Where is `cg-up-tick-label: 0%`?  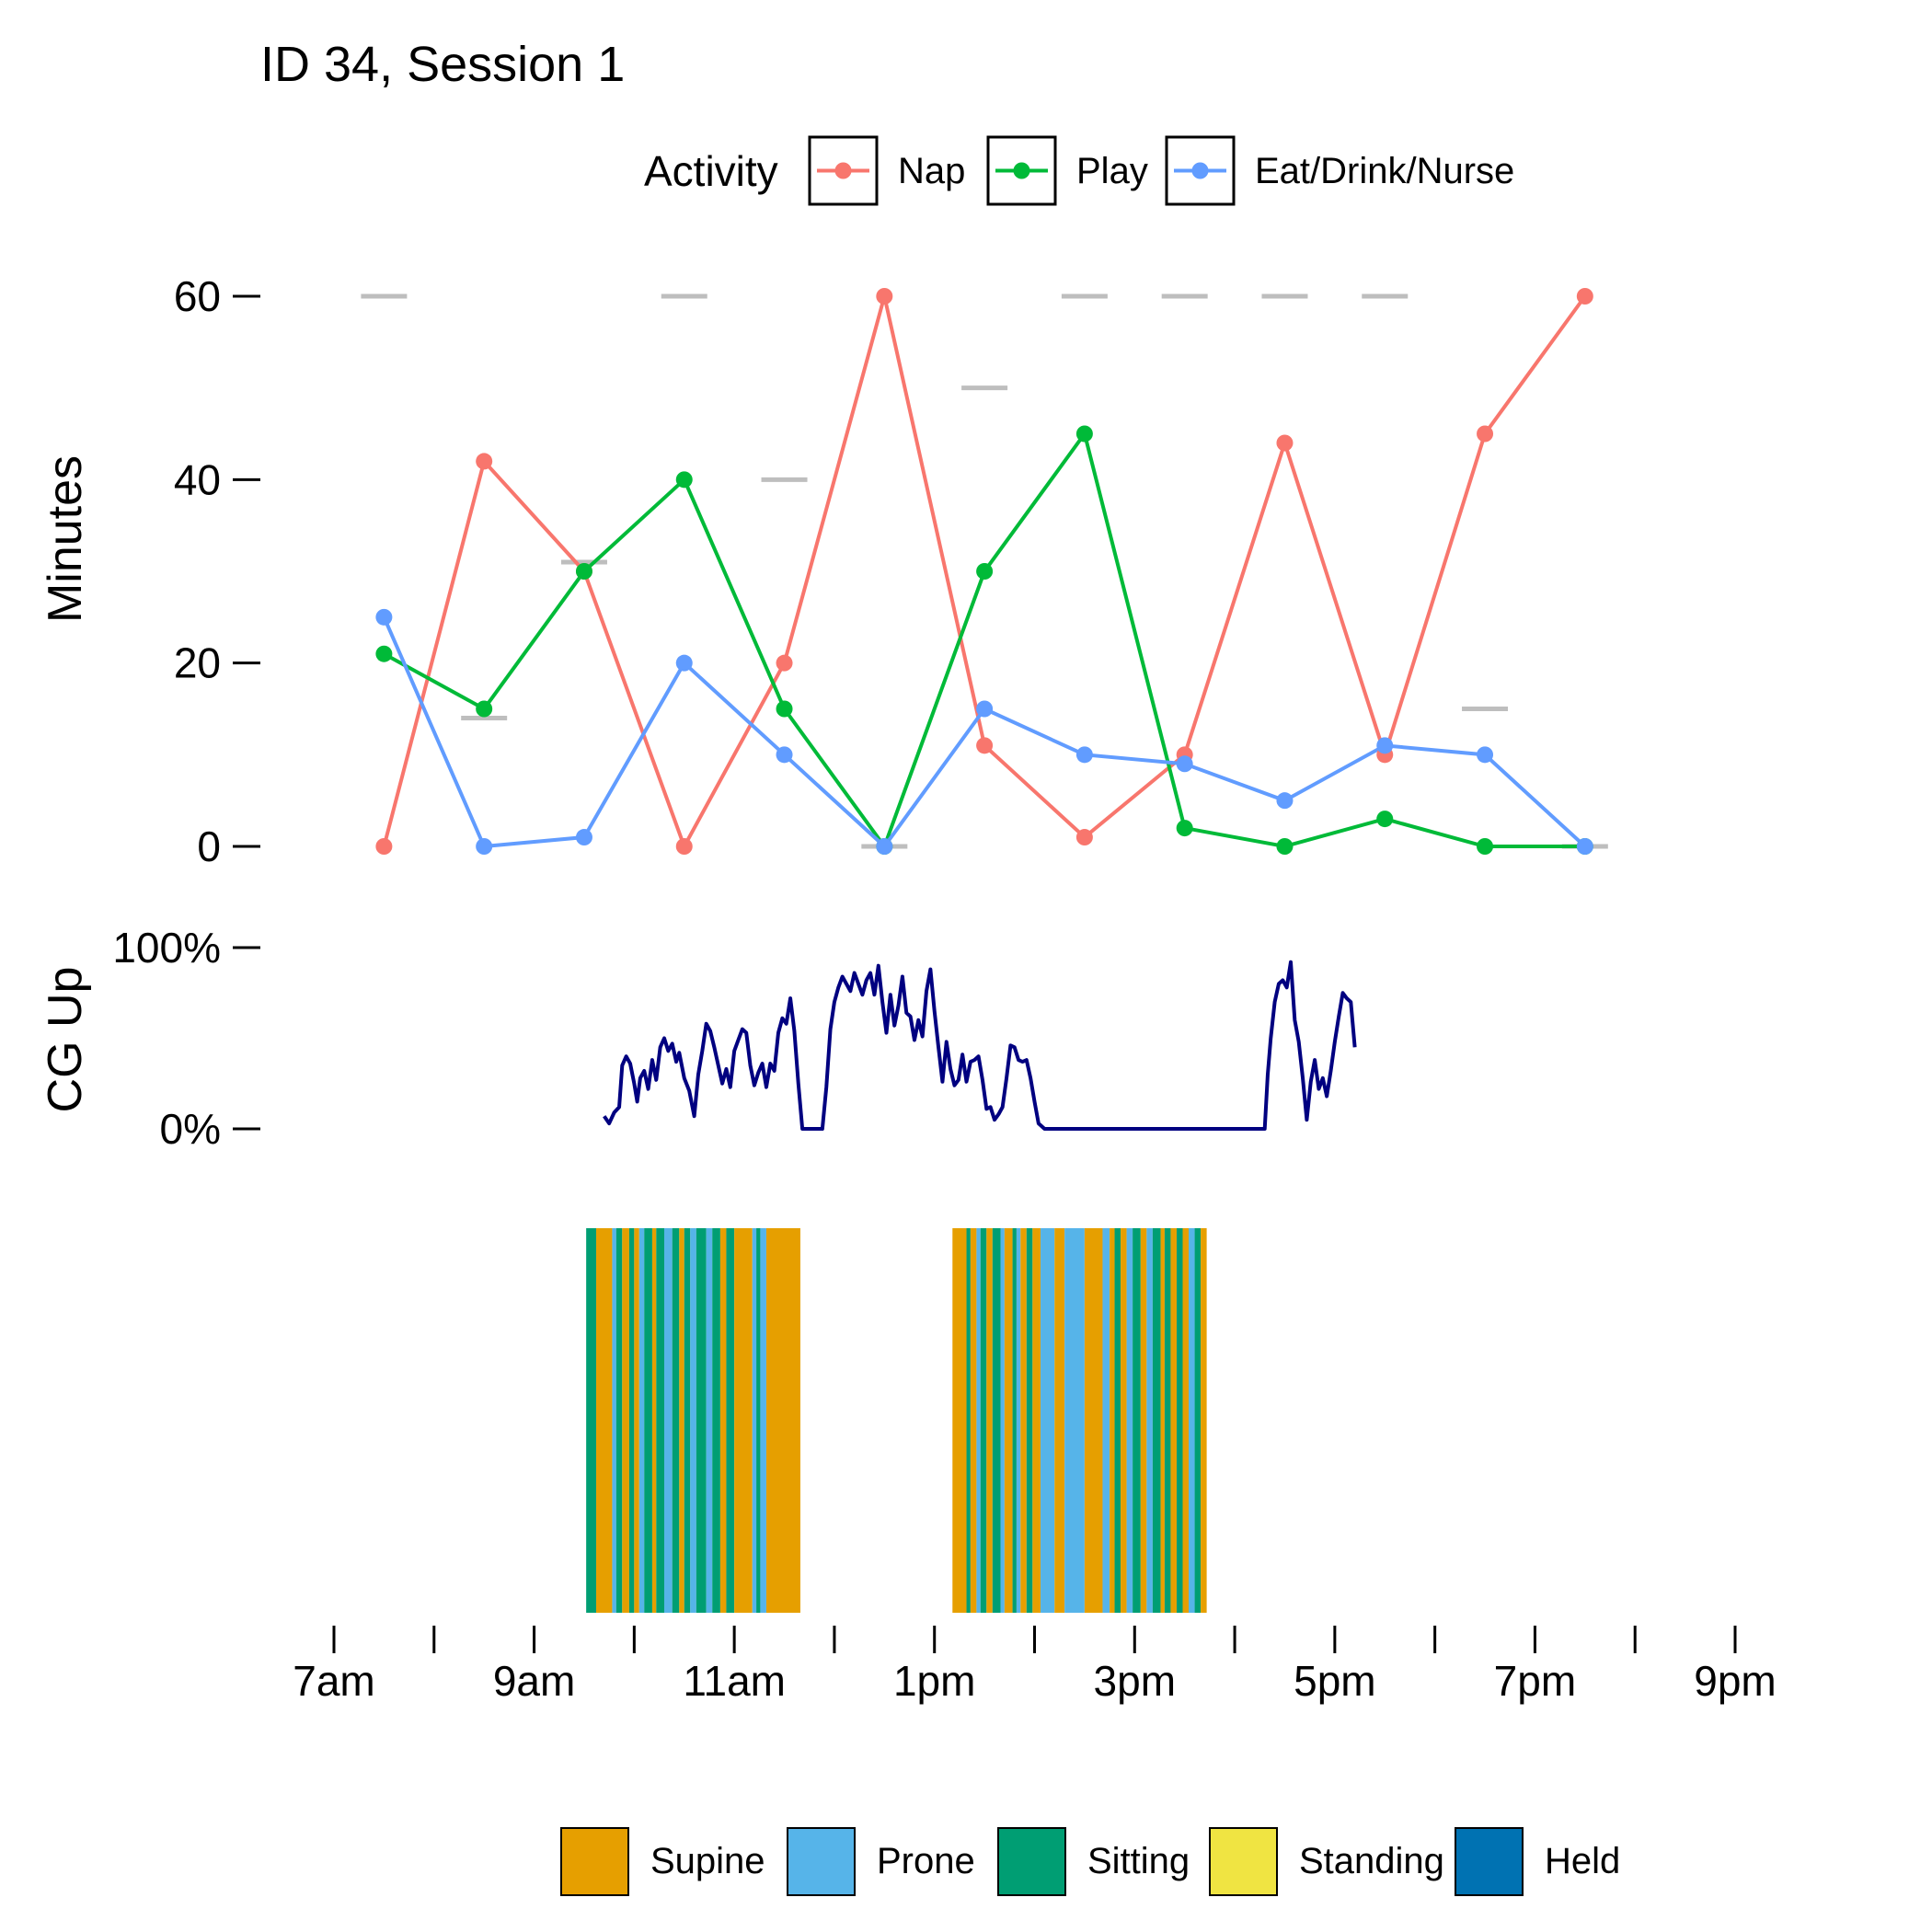
cg-up-tick-label: 0% is located at coordinates (190, 1129).